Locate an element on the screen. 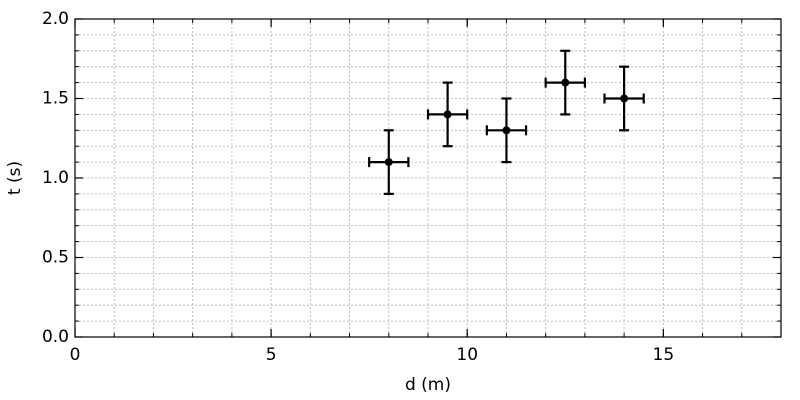 The image size is (800, 400). x-tick-label: 15 is located at coordinates (664, 355).